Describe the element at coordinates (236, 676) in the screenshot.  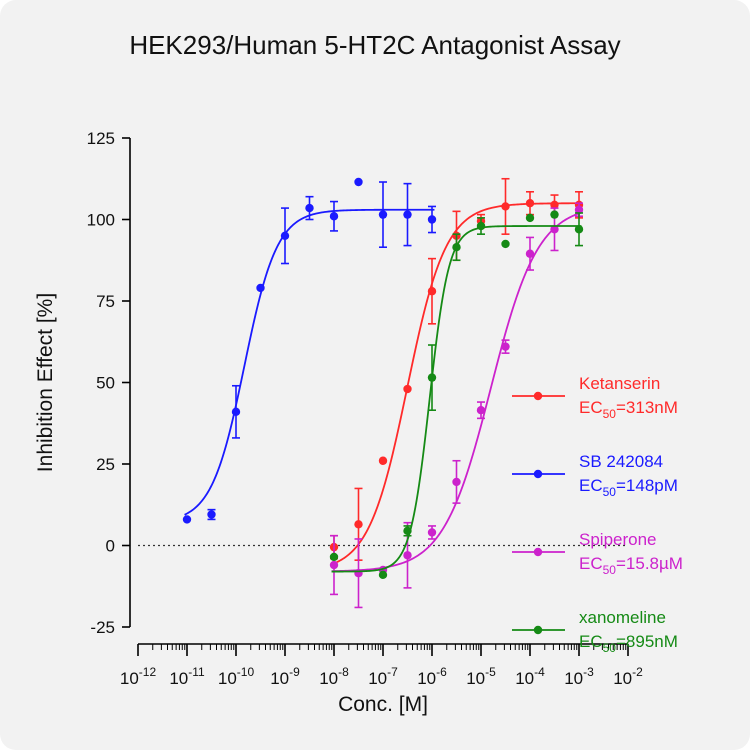
I see `x-tick-label: 10⁻¹⁰` at that location.